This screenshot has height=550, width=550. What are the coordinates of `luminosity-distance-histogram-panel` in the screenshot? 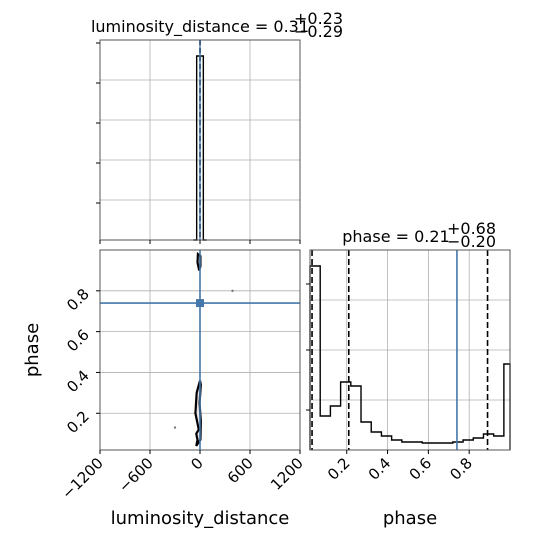 It's located at (198, 141).